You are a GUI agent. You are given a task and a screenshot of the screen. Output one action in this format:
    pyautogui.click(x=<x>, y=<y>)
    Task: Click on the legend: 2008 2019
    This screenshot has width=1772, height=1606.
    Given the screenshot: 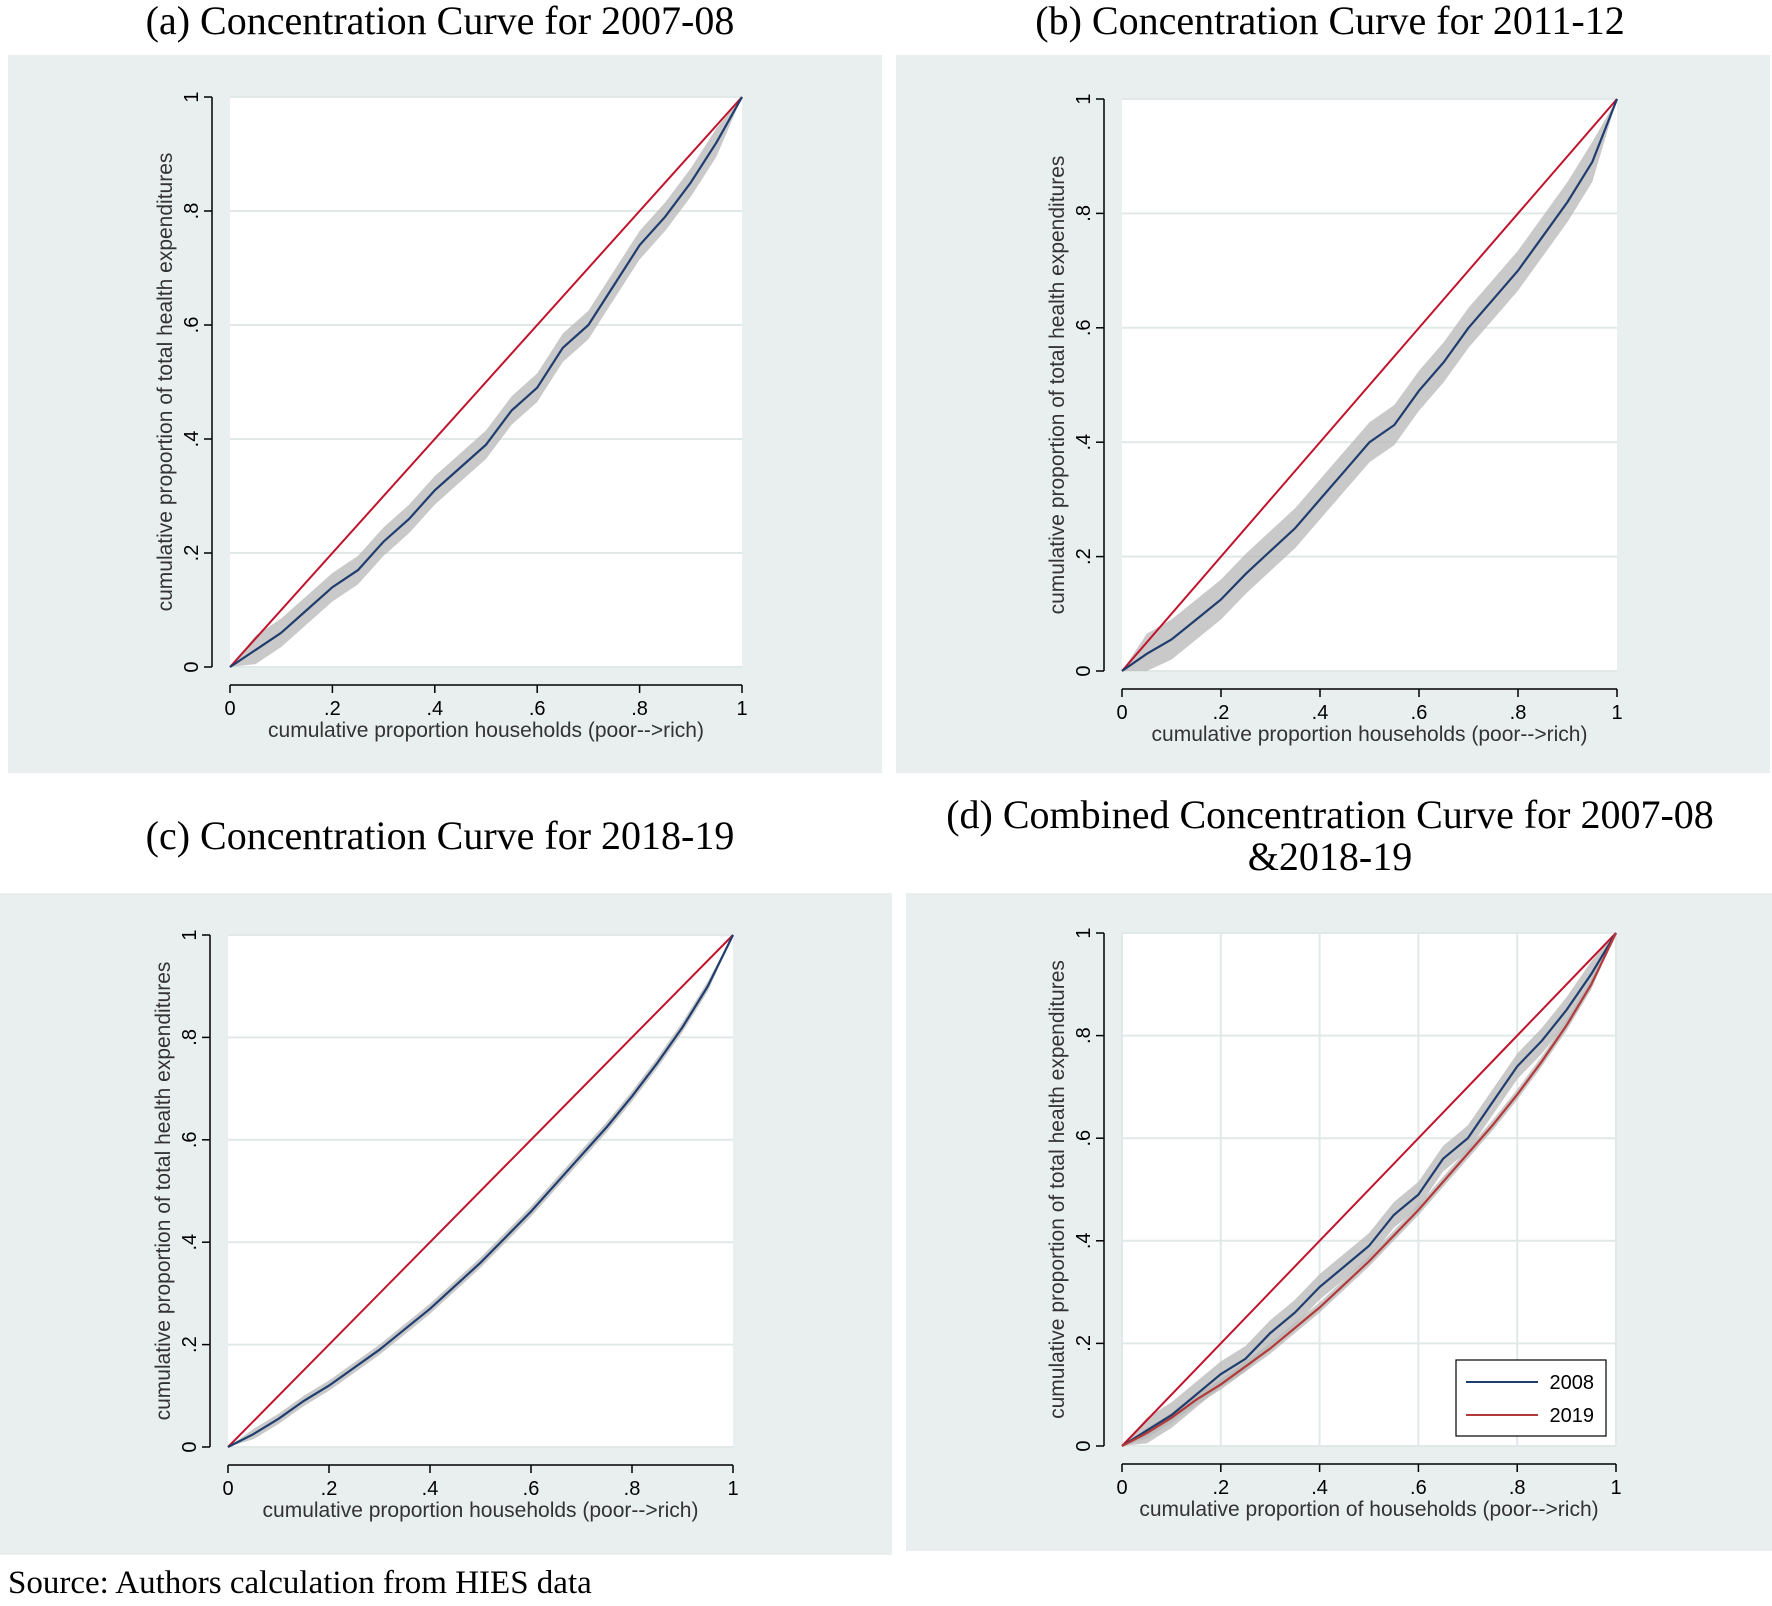 What is the action you would take?
    pyautogui.click(x=1531, y=1398)
    